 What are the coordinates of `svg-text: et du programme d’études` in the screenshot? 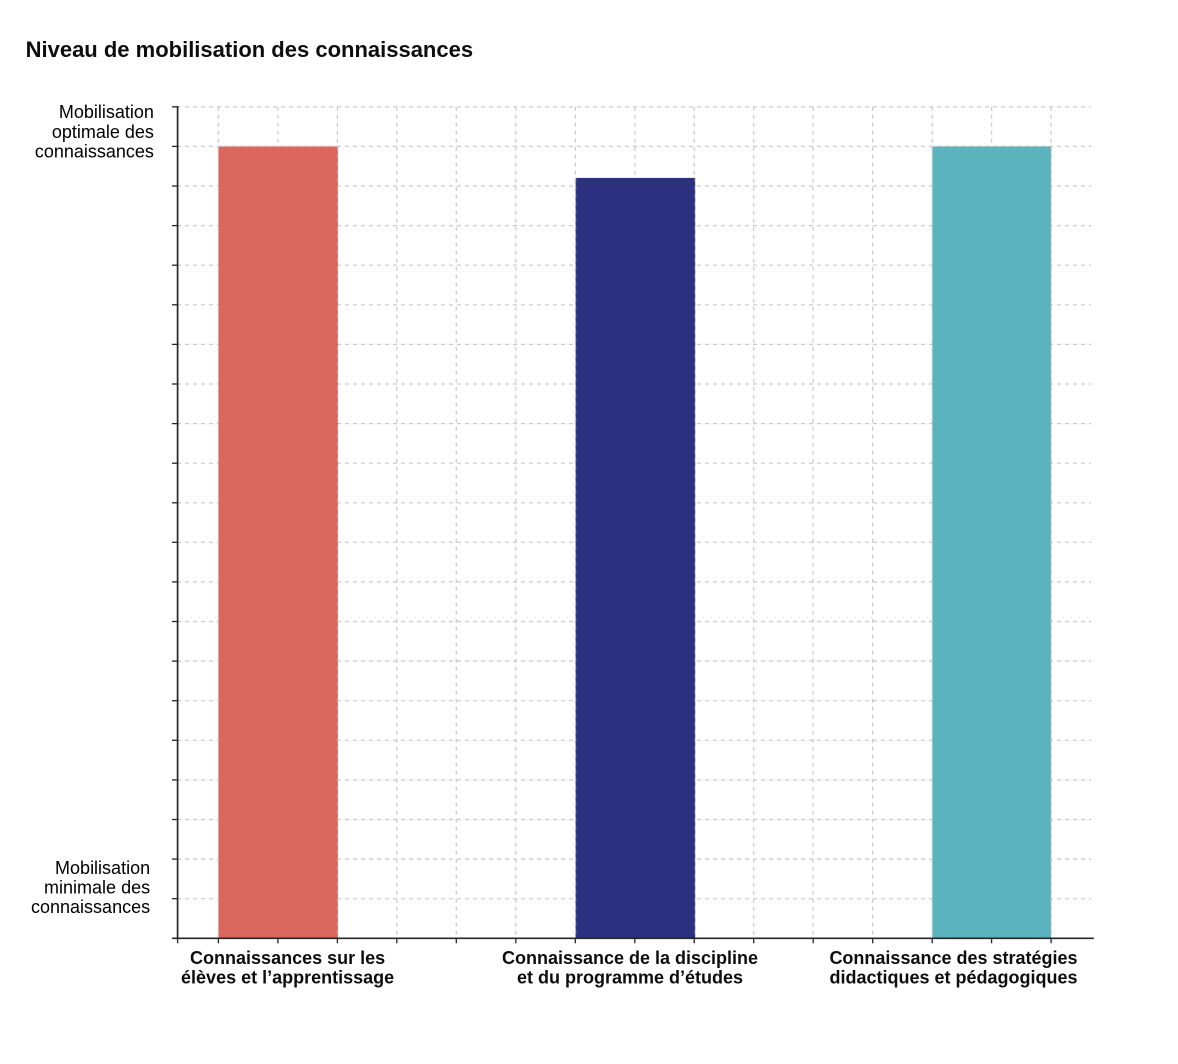 It's located at (630, 977).